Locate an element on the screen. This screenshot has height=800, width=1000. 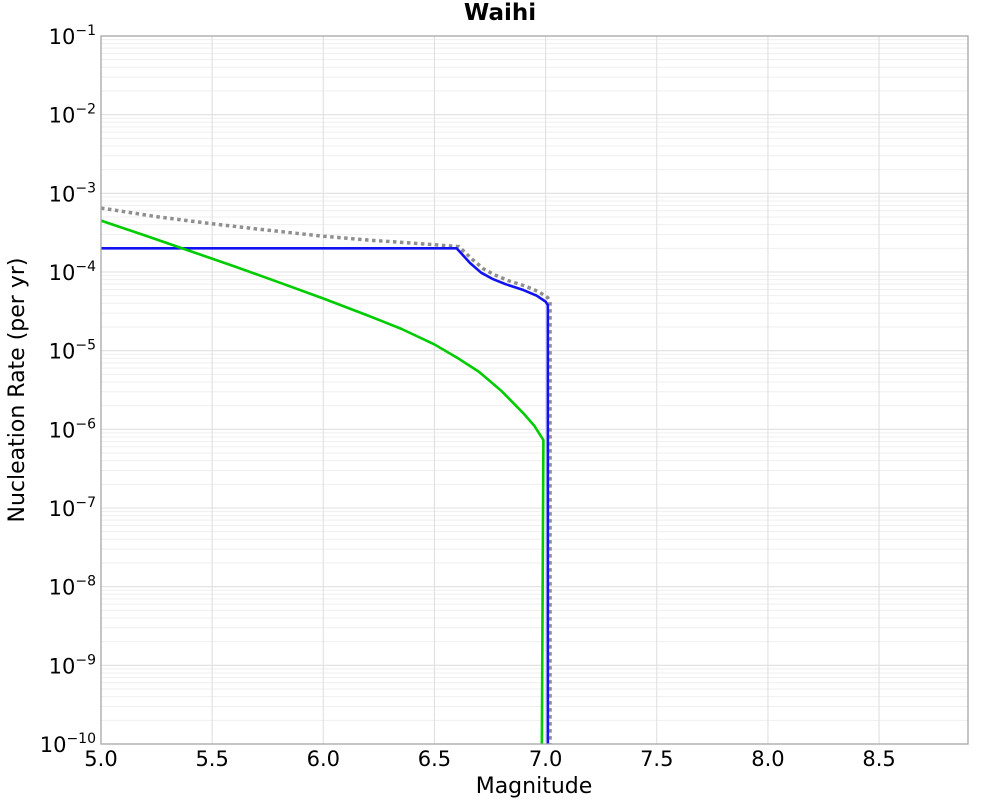
x-tick-label: 7.5 is located at coordinates (656, 759).